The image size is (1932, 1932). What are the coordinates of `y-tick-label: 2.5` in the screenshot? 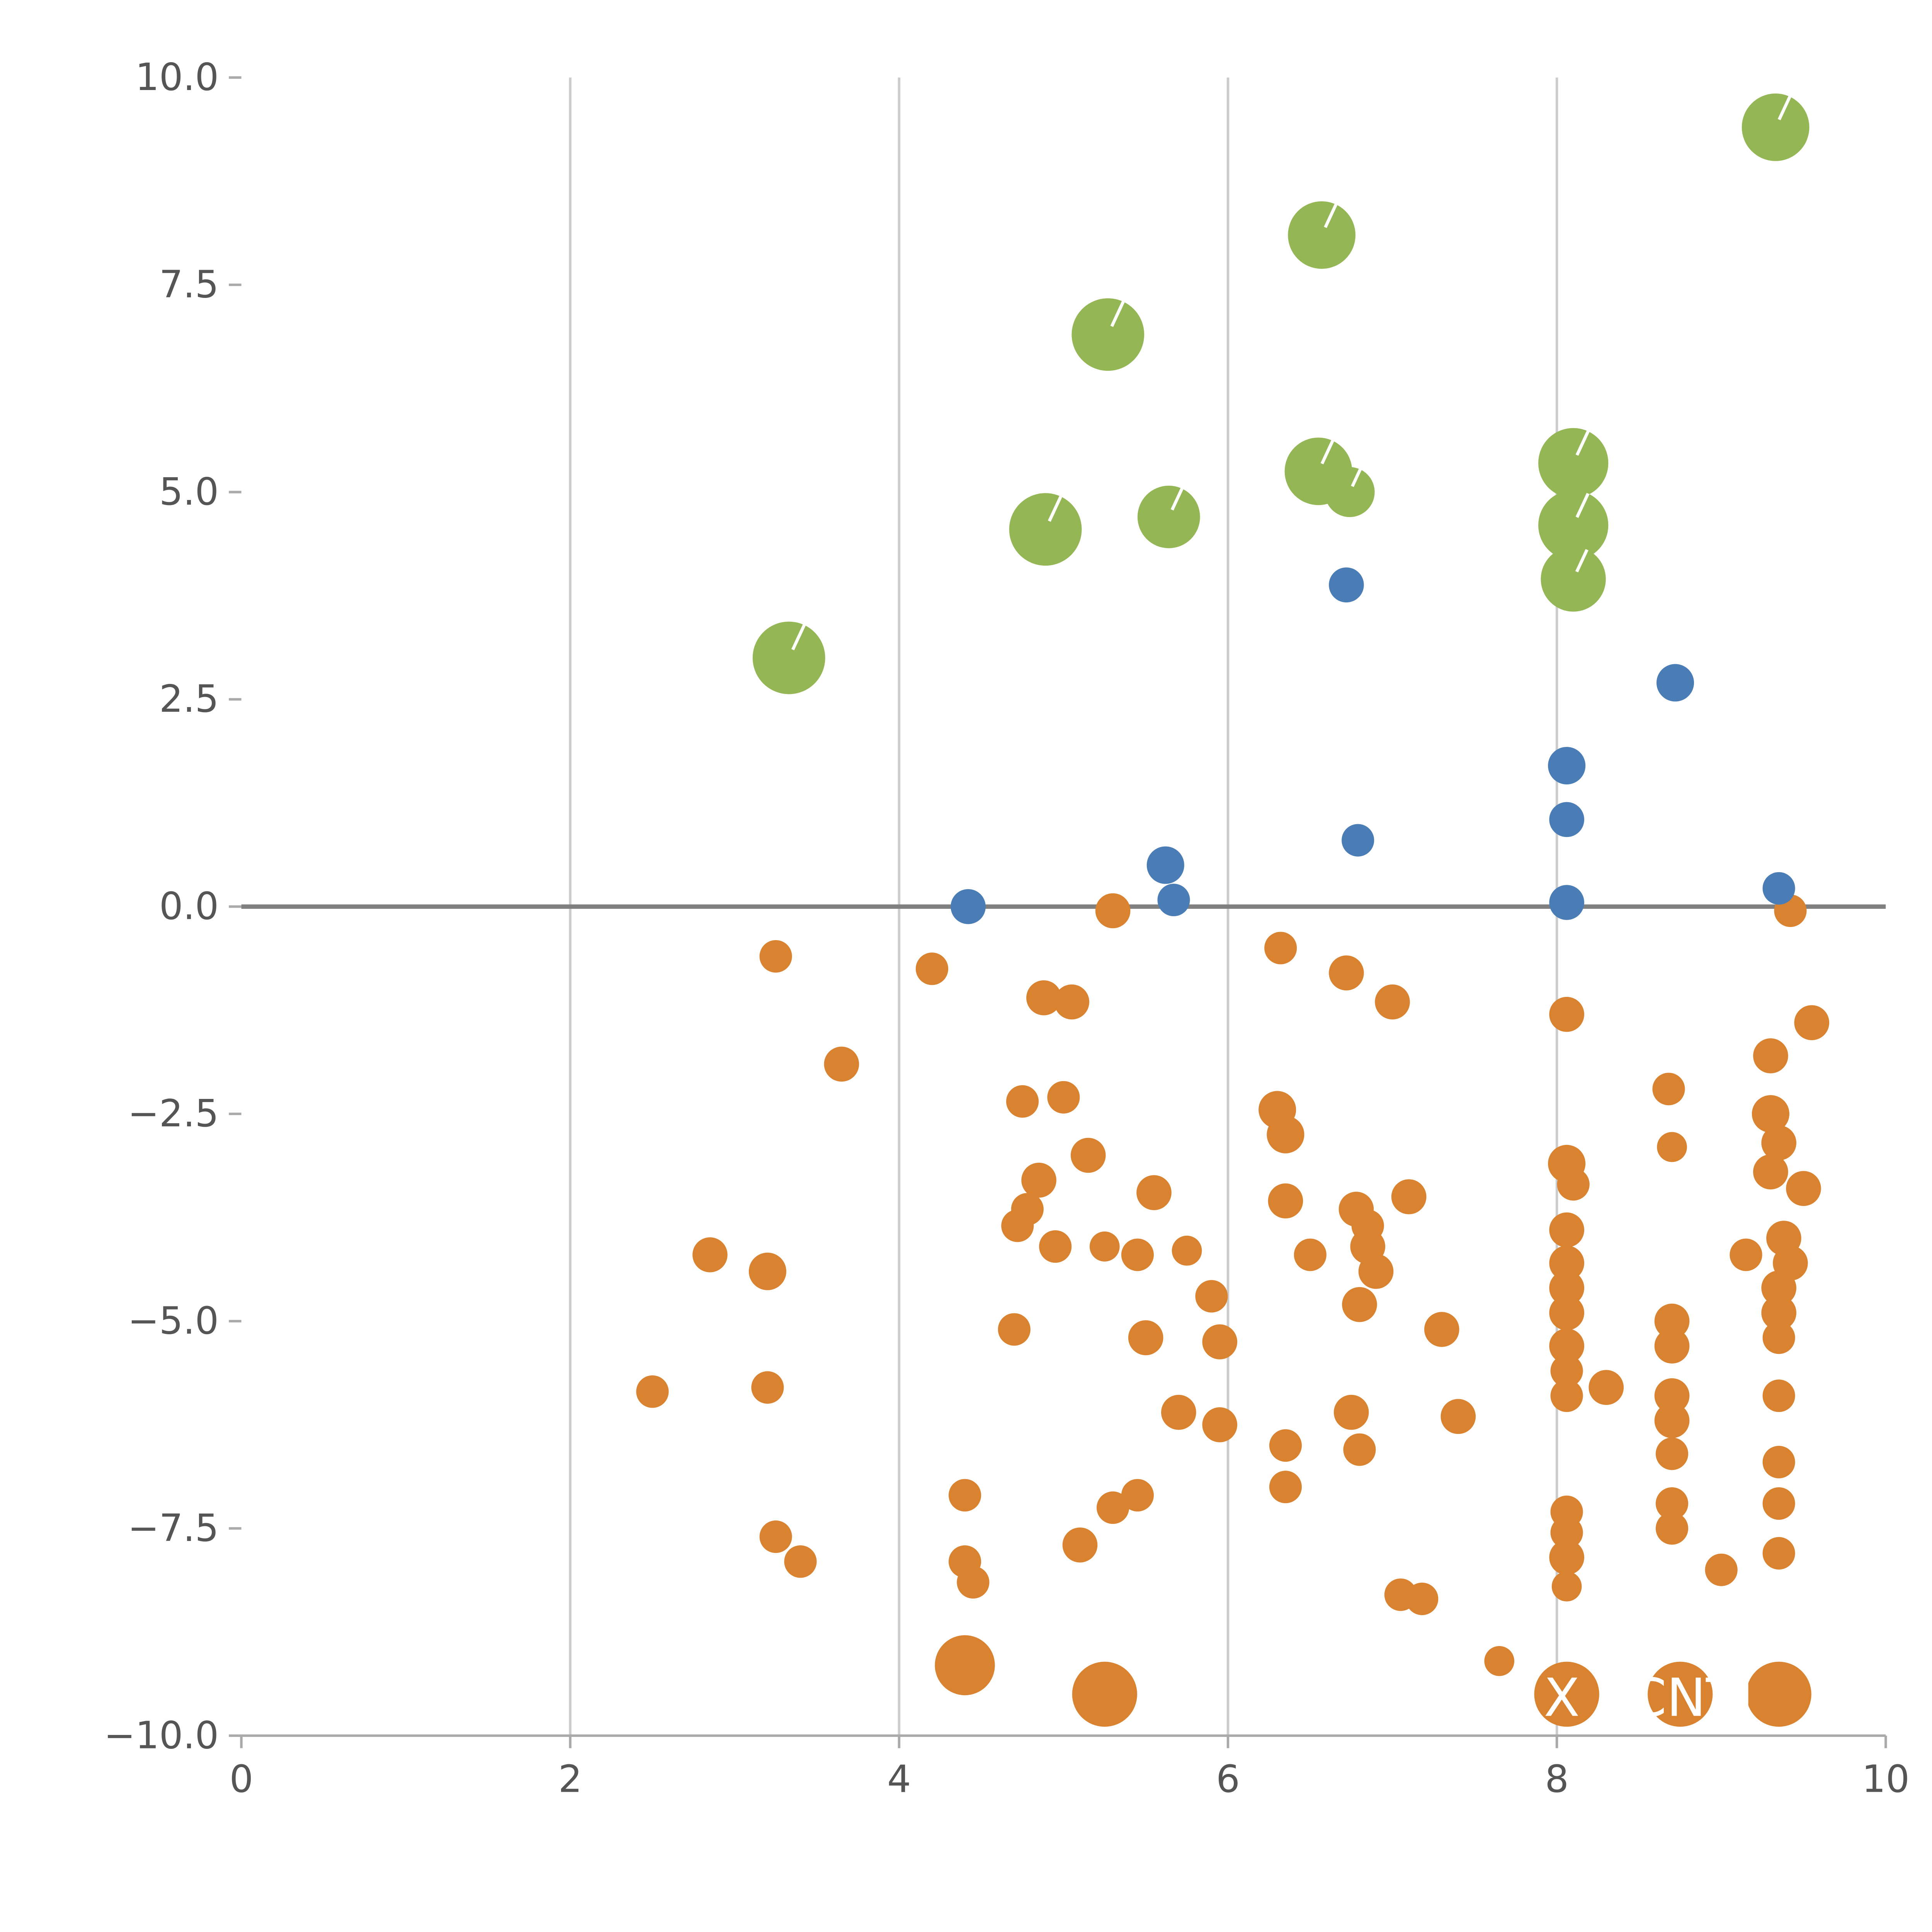 It's located at (189, 699).